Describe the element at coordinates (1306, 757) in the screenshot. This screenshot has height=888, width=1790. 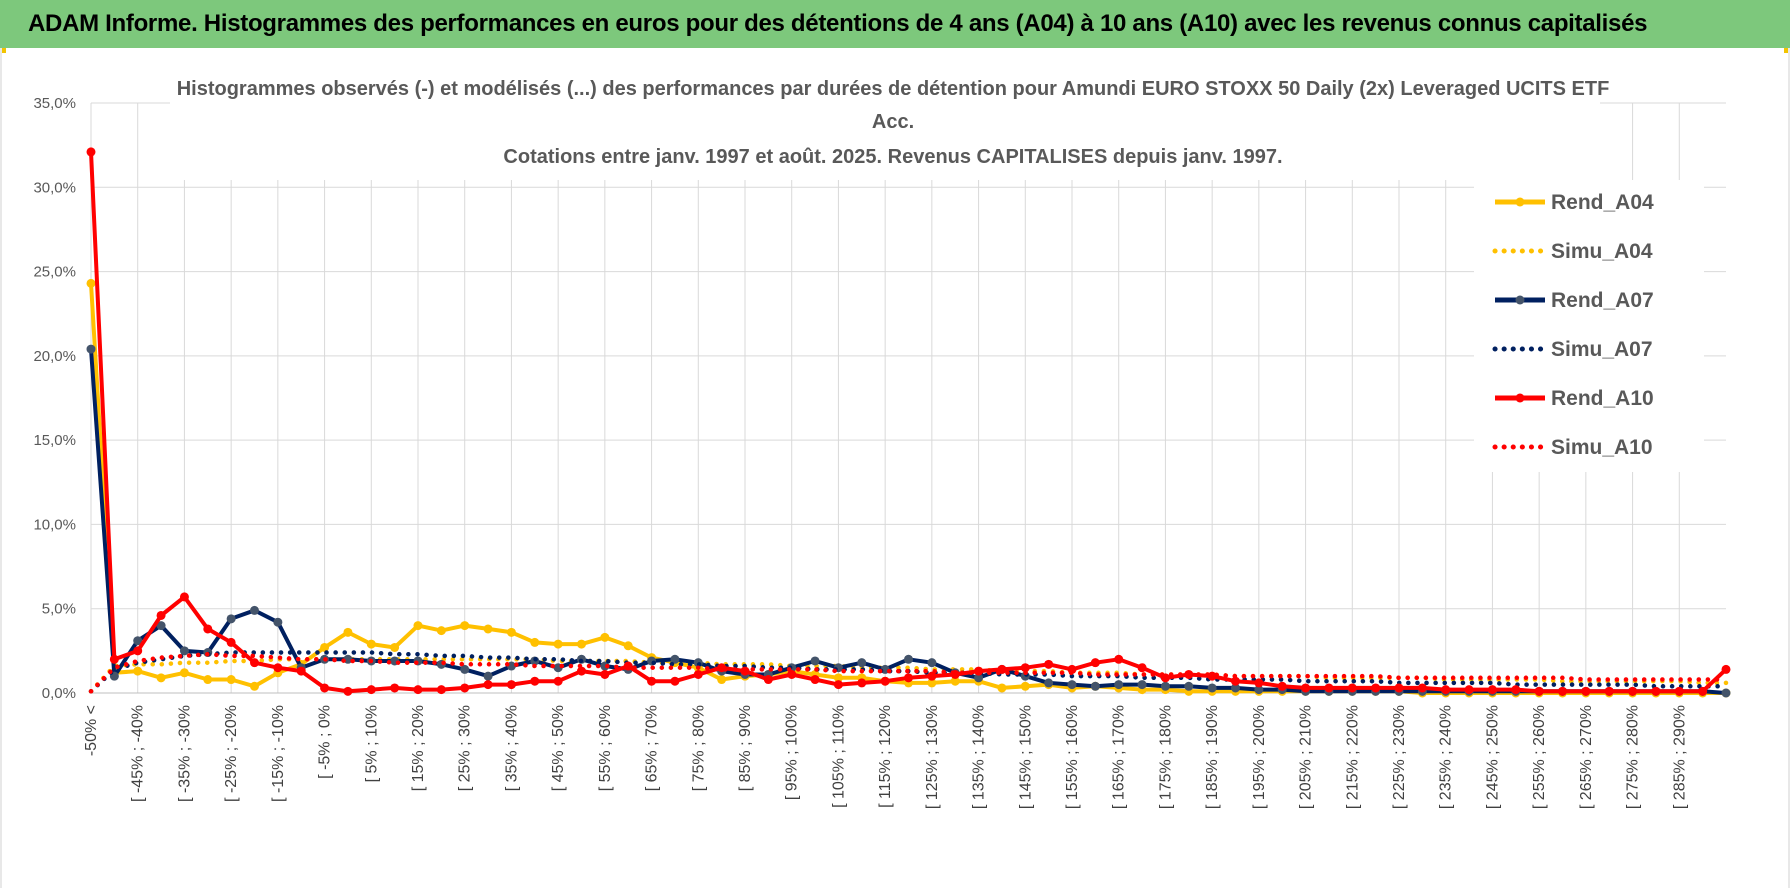
I see `x-tick-label: [ 205% ; 210%` at that location.